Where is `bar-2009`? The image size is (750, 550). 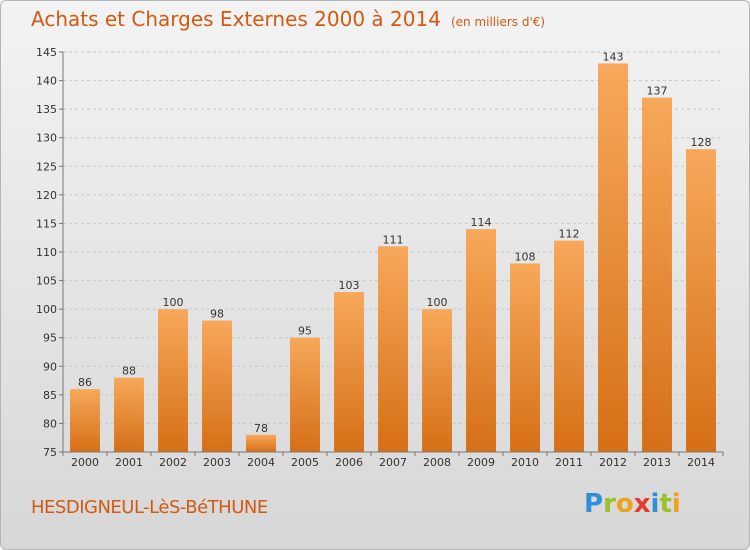
bar-2009 is located at coordinates (481, 340).